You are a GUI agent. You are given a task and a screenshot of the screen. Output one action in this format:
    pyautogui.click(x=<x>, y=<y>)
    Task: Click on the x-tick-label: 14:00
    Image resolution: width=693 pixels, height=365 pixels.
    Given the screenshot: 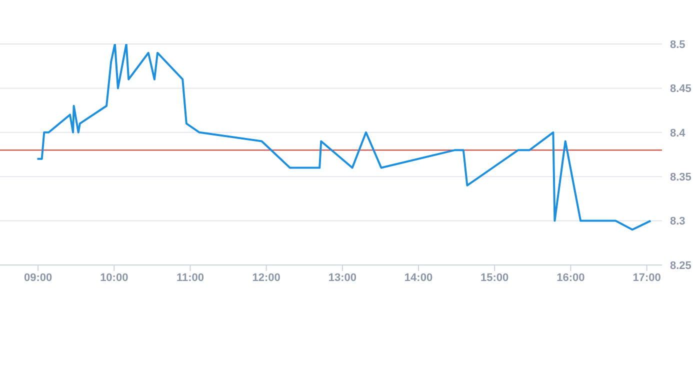 What is the action you would take?
    pyautogui.click(x=418, y=278)
    